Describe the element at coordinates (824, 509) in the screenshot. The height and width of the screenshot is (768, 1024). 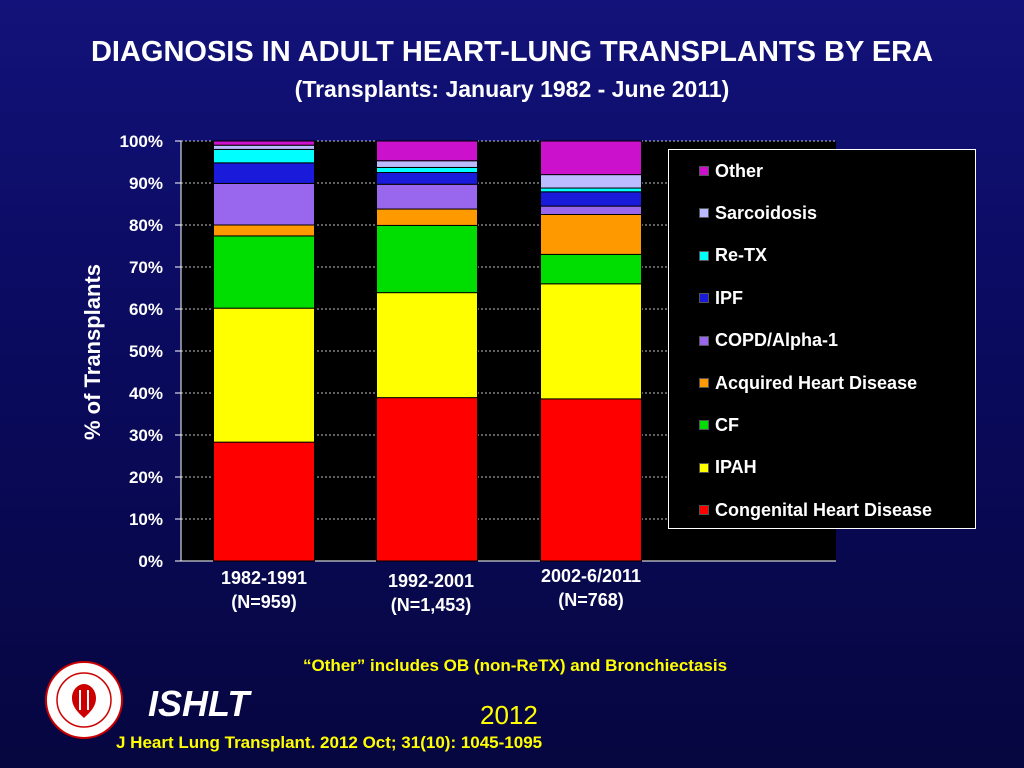
I see `legend-label: Congenital Heart Disease` at that location.